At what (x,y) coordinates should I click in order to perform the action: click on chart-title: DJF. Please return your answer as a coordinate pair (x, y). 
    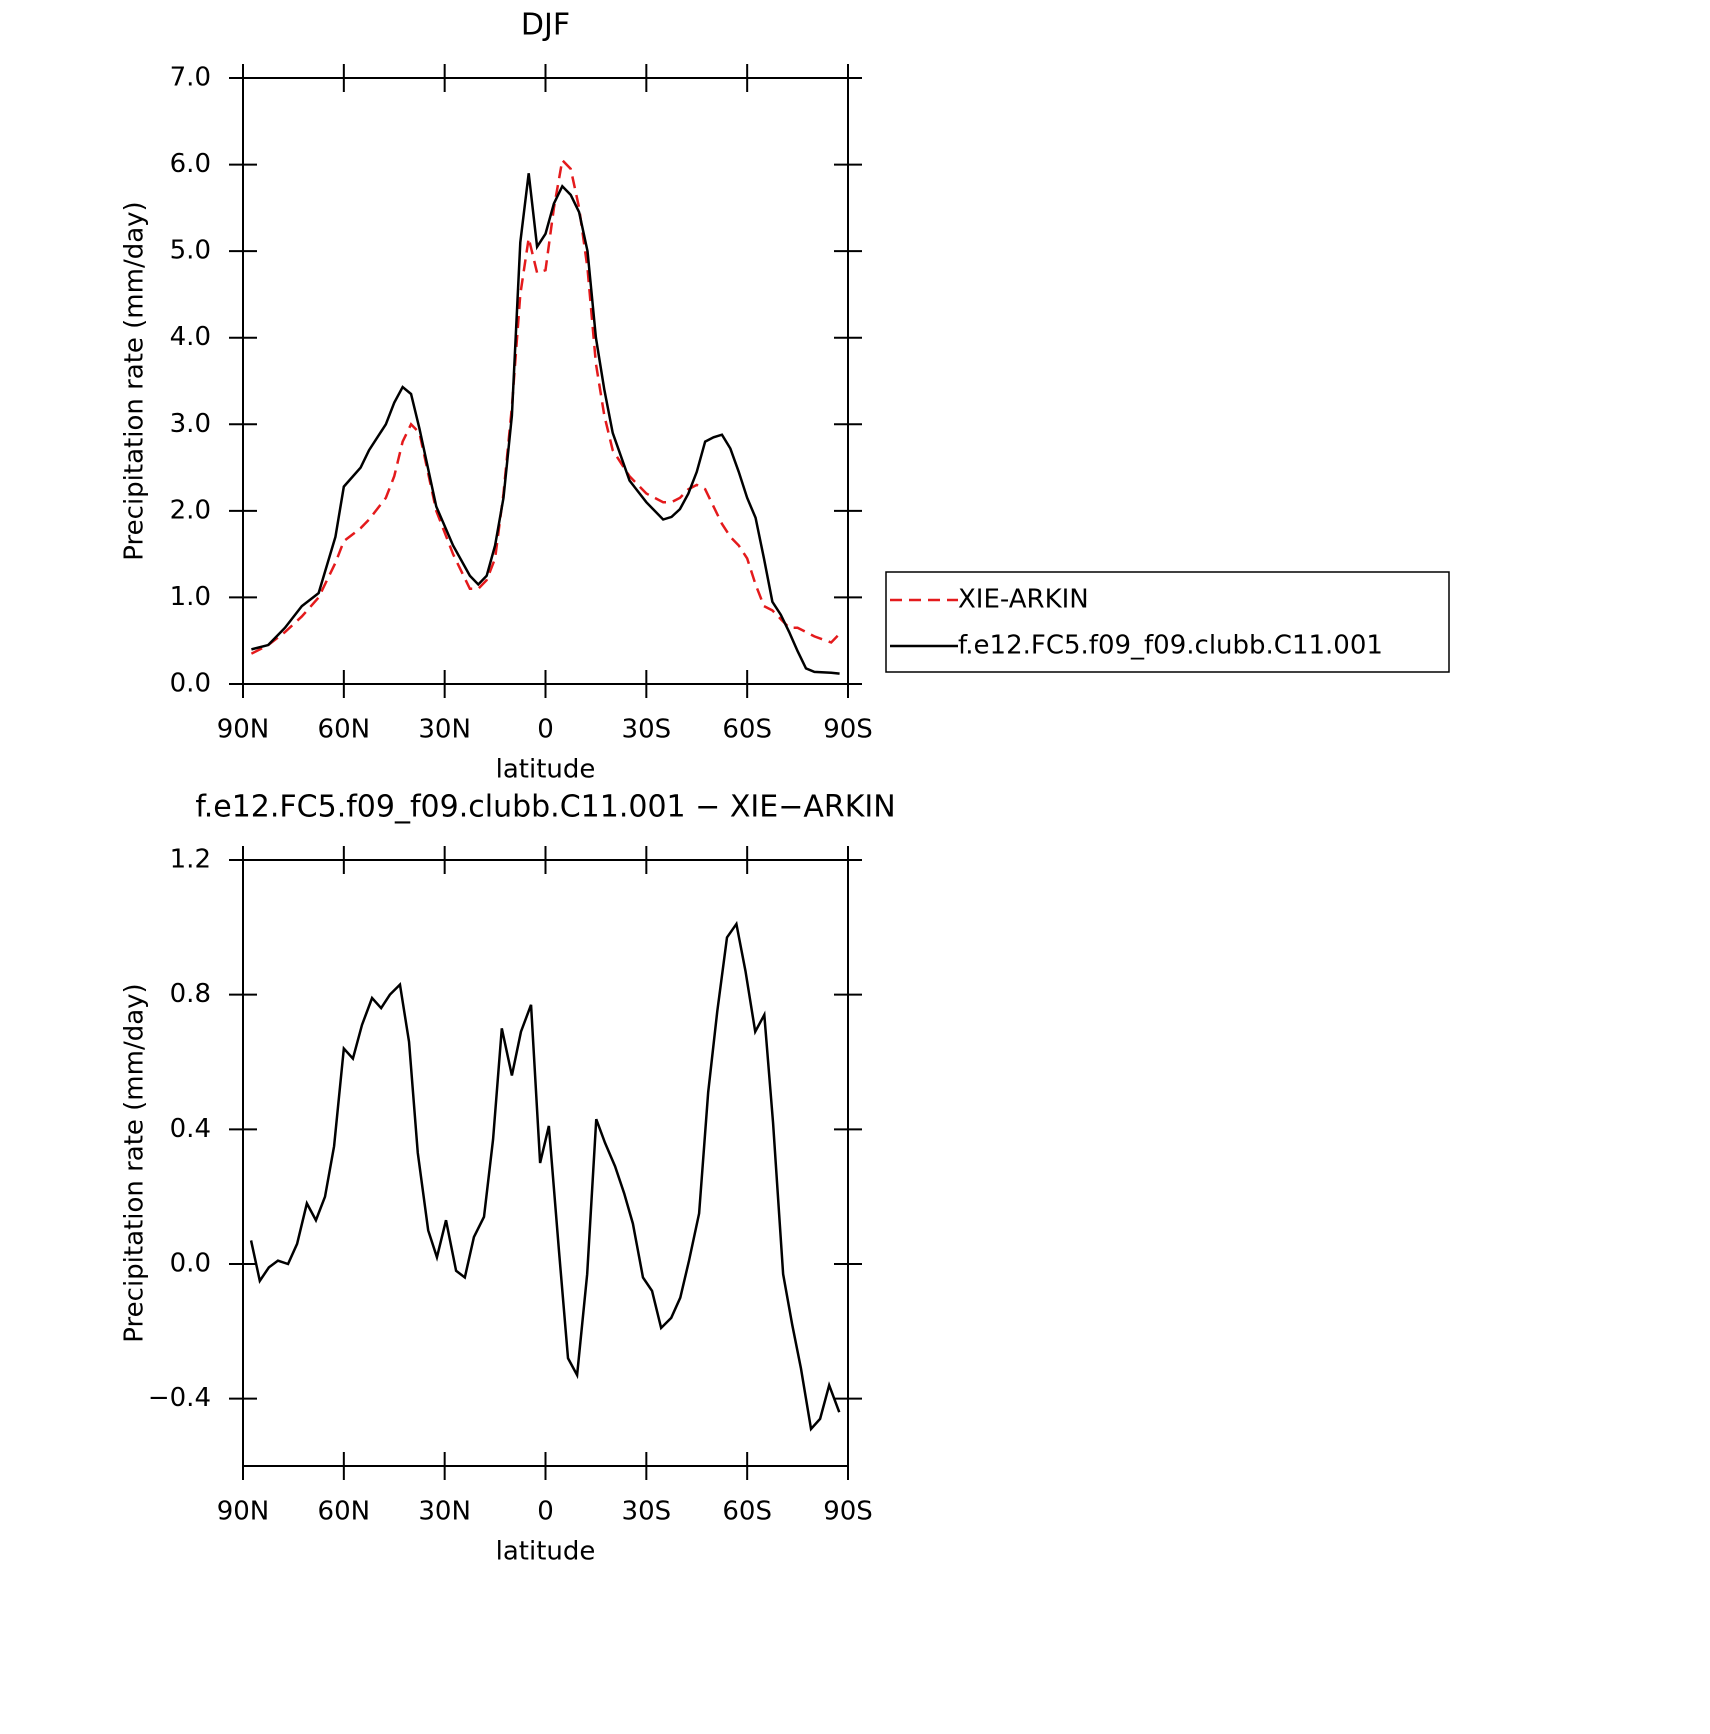
    Looking at the image, I should click on (545, 25).